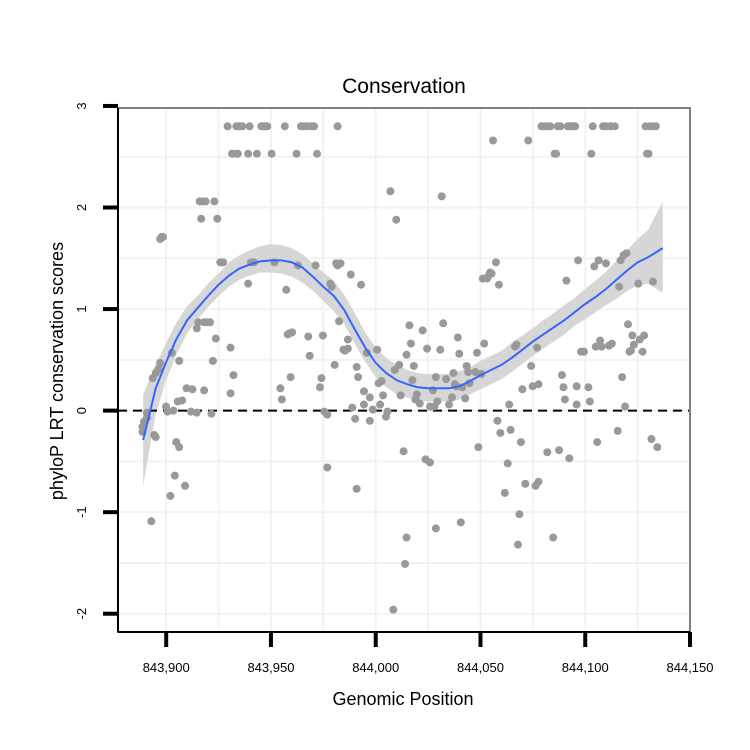 The width and height of the screenshot is (750, 750). Describe the element at coordinates (402, 699) in the screenshot. I see `x-axis-label: Genomic Position` at that location.